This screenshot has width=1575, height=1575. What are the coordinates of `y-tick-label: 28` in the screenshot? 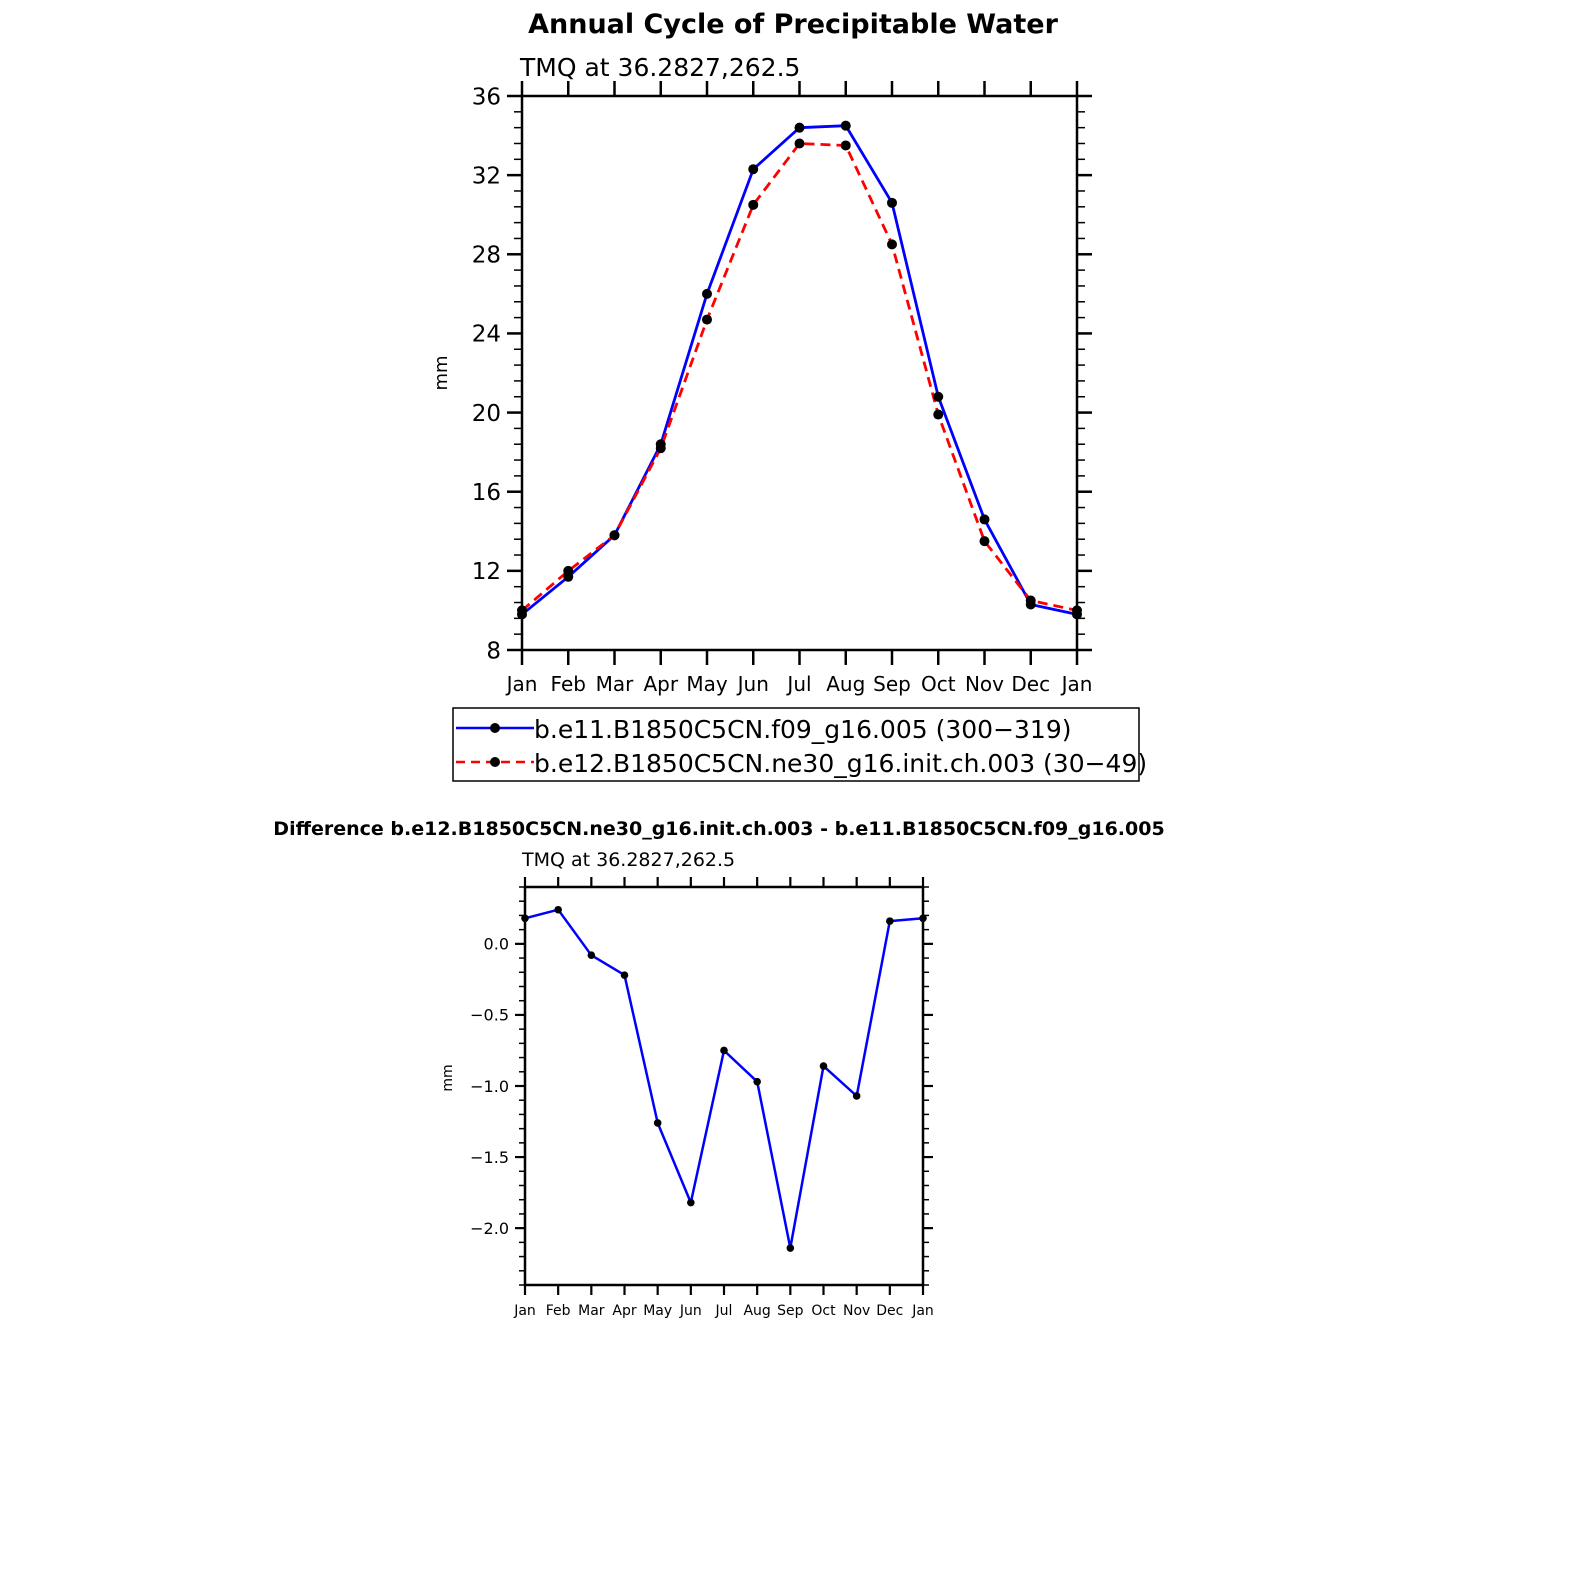 It's located at (486, 256).